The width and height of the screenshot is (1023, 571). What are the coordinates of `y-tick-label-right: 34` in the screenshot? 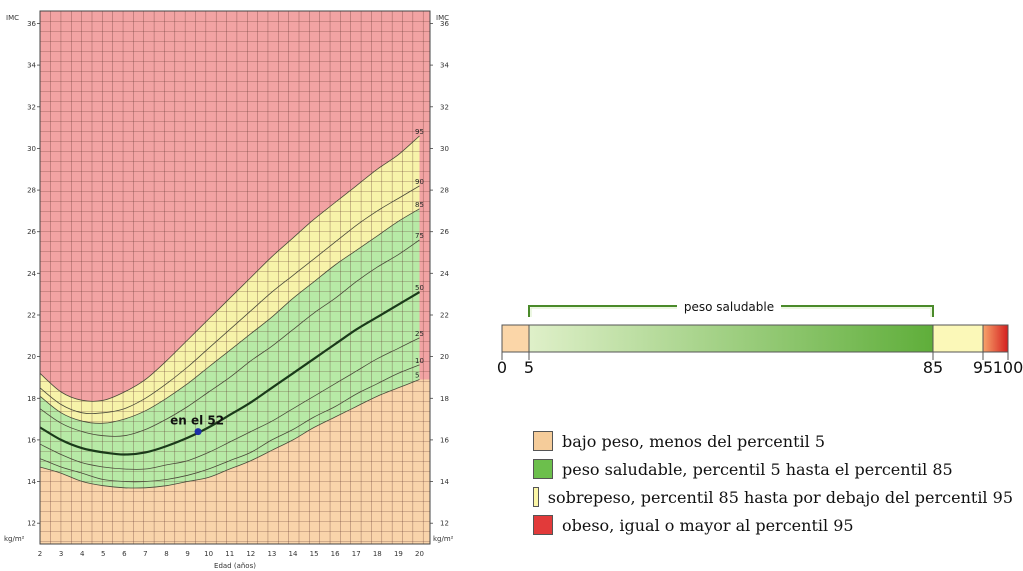 It's located at (444, 66).